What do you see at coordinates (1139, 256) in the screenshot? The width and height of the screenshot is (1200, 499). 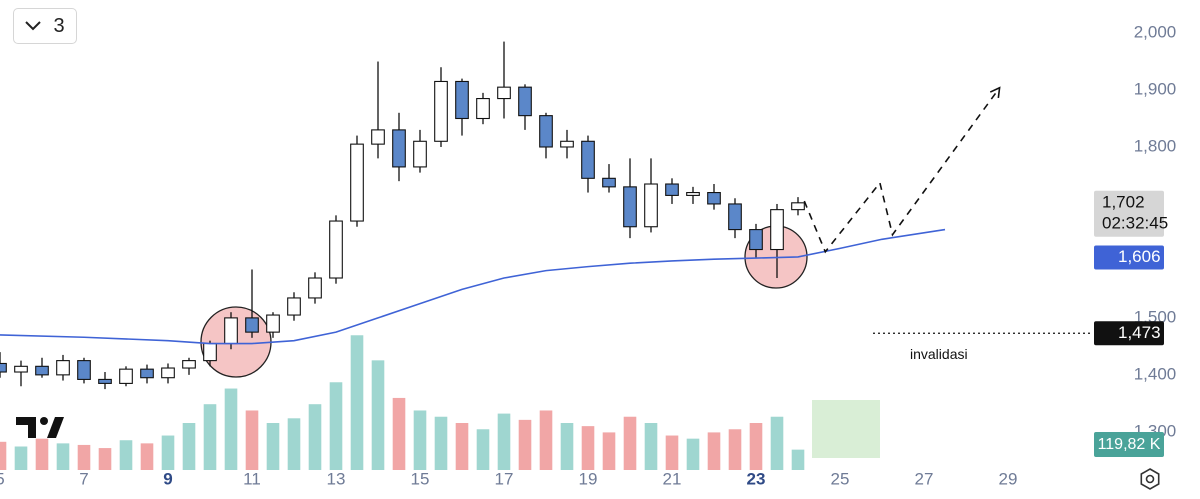 I see `ma-price-label: 1,606` at bounding box center [1139, 256].